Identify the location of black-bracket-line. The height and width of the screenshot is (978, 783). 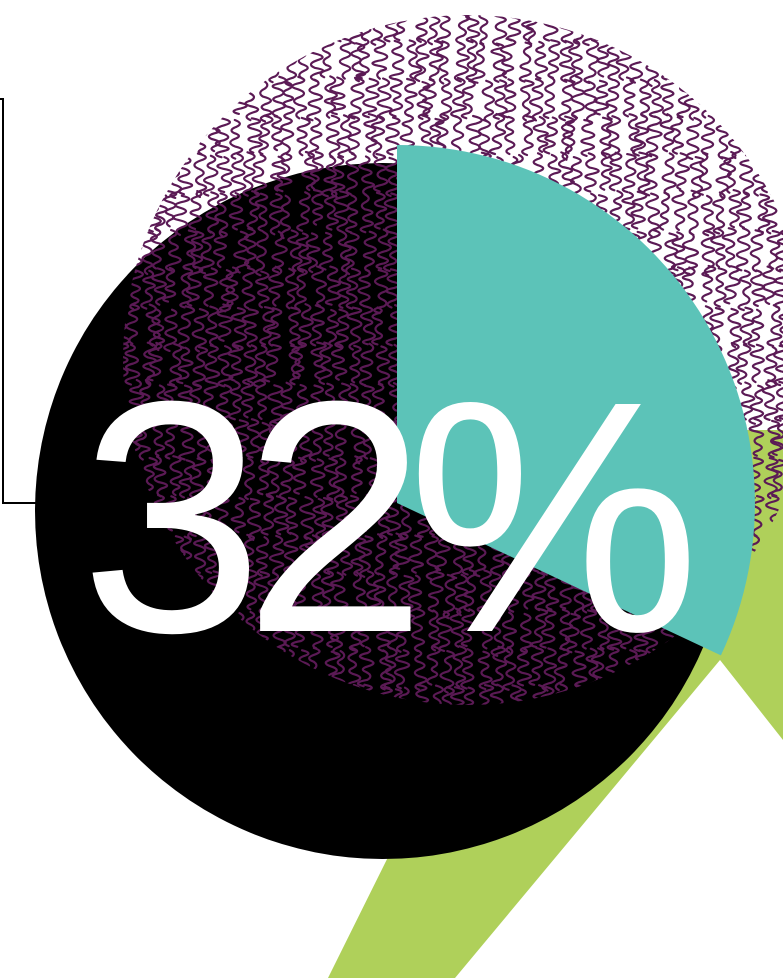
(20, 301).